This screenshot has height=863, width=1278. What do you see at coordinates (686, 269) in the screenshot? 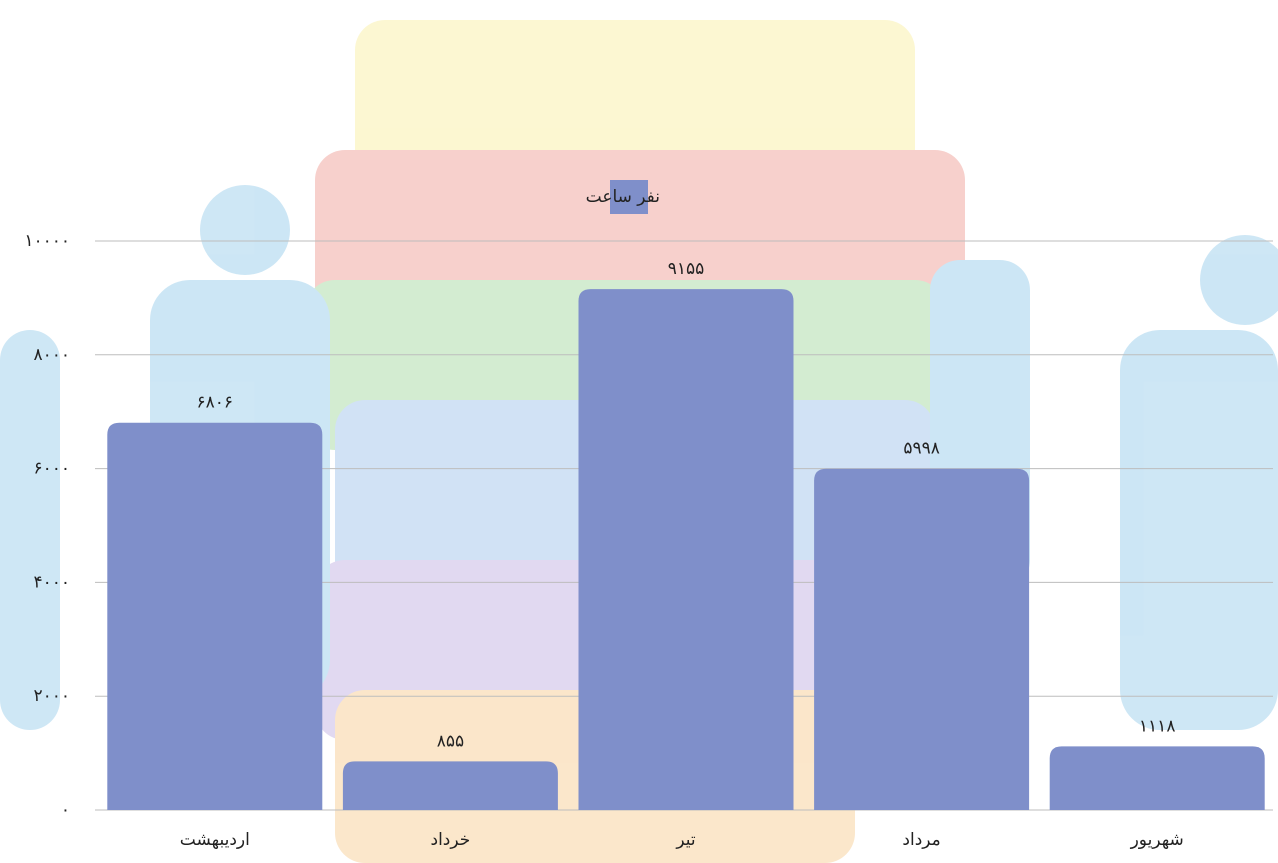
I see `data-label: ۹۱۵۵` at bounding box center [686, 269].